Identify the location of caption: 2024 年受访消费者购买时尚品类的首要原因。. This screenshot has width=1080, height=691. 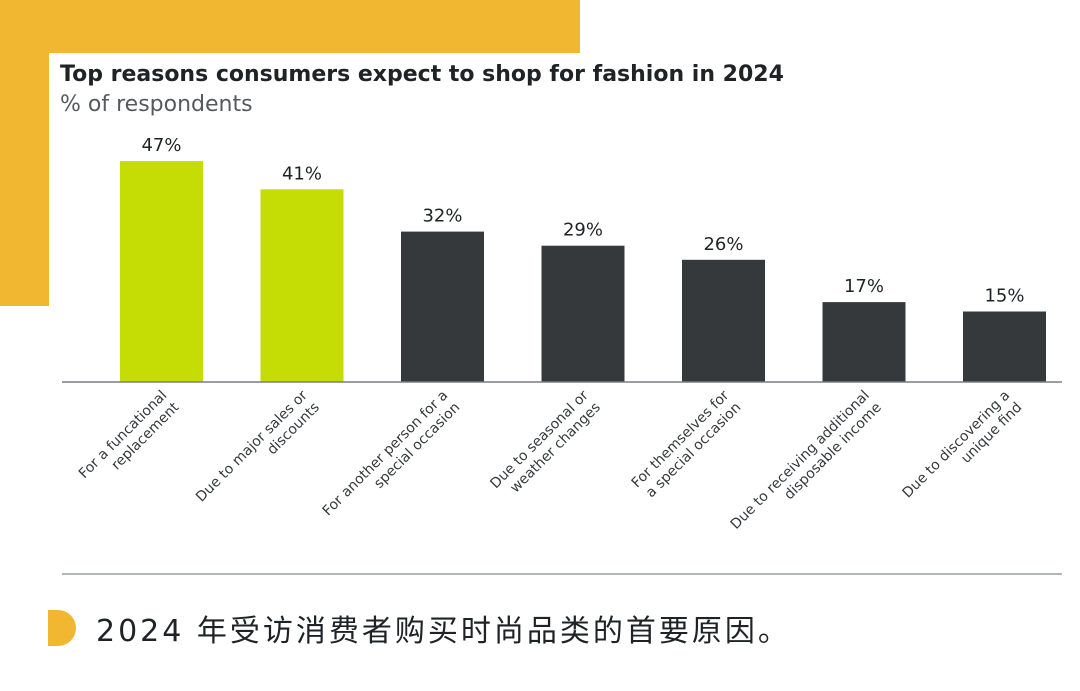
(419, 628).